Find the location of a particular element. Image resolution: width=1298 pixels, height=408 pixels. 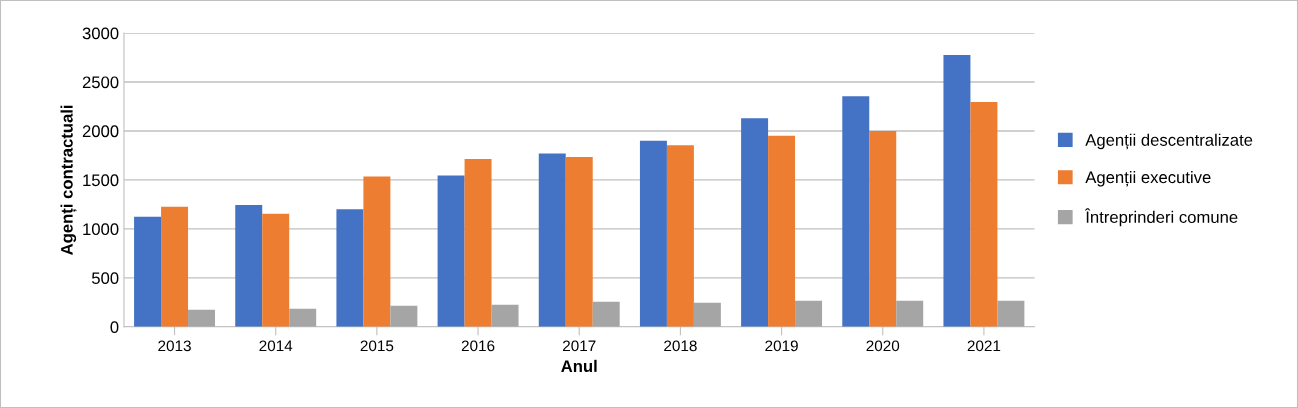

legend-label: Întreprinderi comune is located at coordinates (1161, 217).